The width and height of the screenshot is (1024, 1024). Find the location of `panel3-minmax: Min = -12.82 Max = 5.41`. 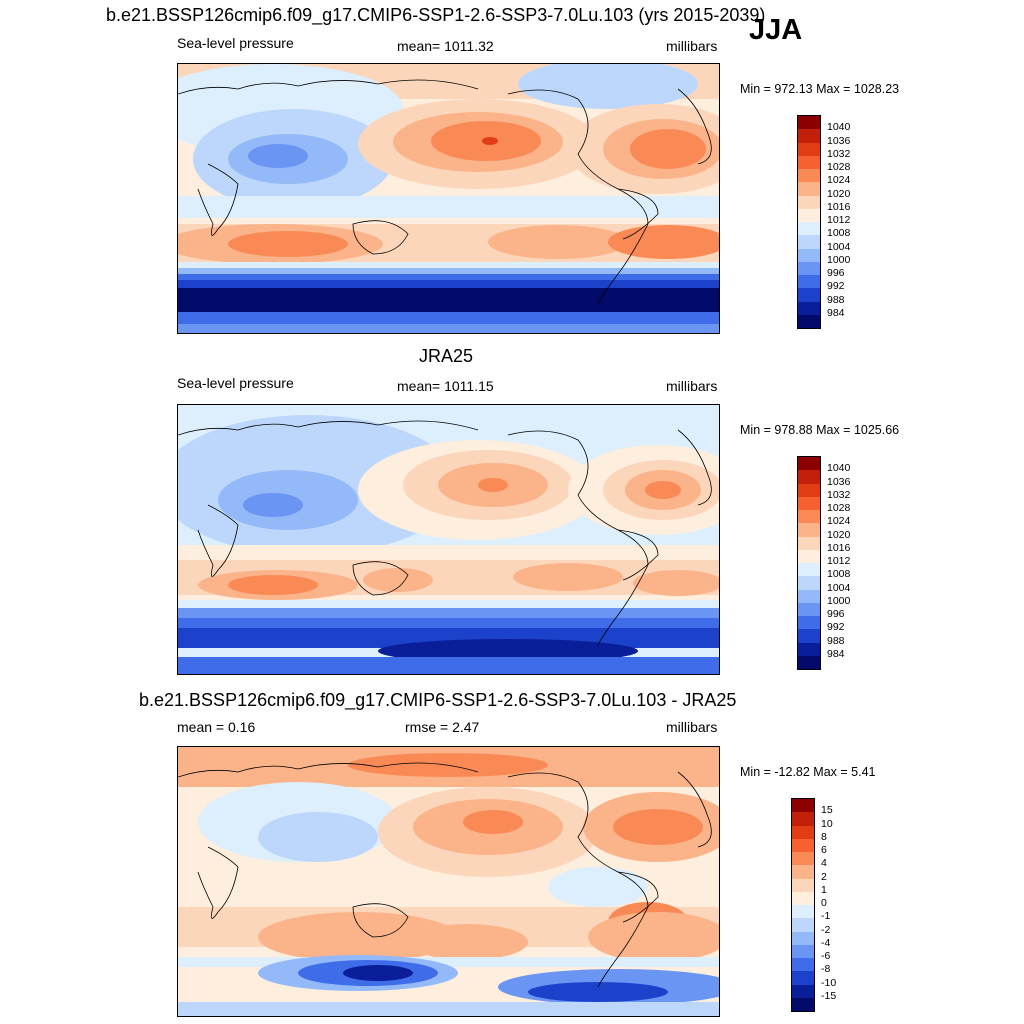

panel3-minmax: Min = -12.82 Max = 5.41 is located at coordinates (808, 772).